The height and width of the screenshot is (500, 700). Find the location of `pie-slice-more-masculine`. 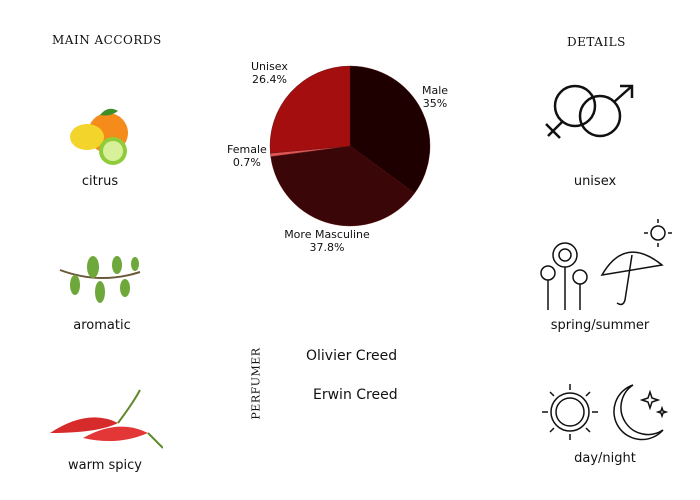

pie-slice-more-masculine is located at coordinates (342, 186).